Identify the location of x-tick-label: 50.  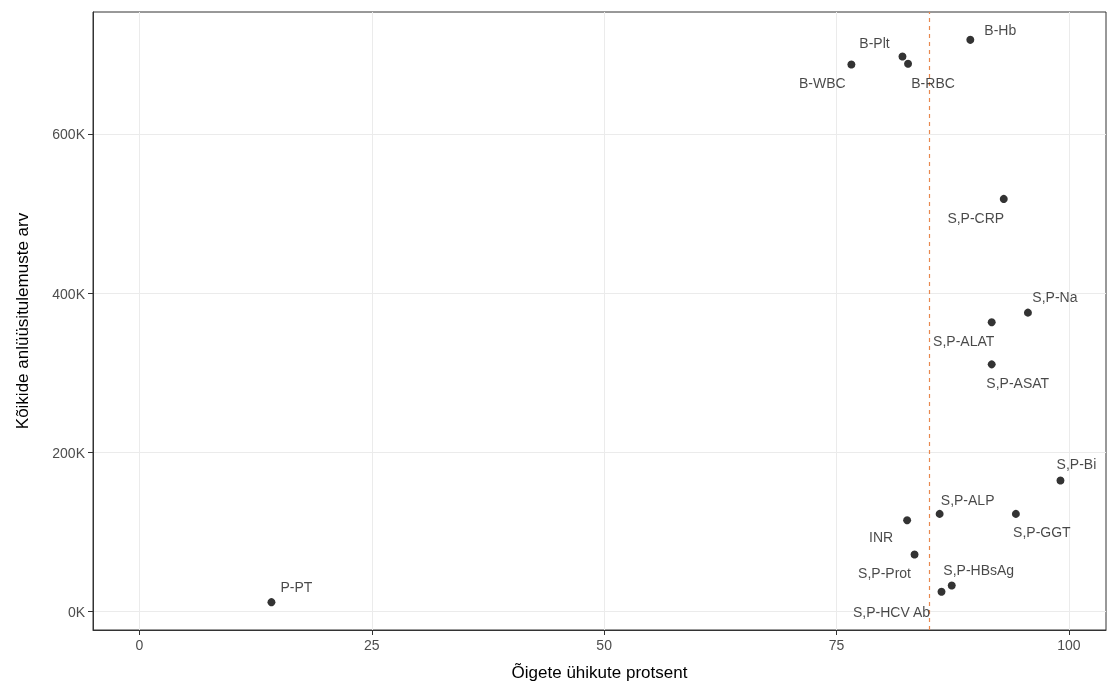
(604, 645).